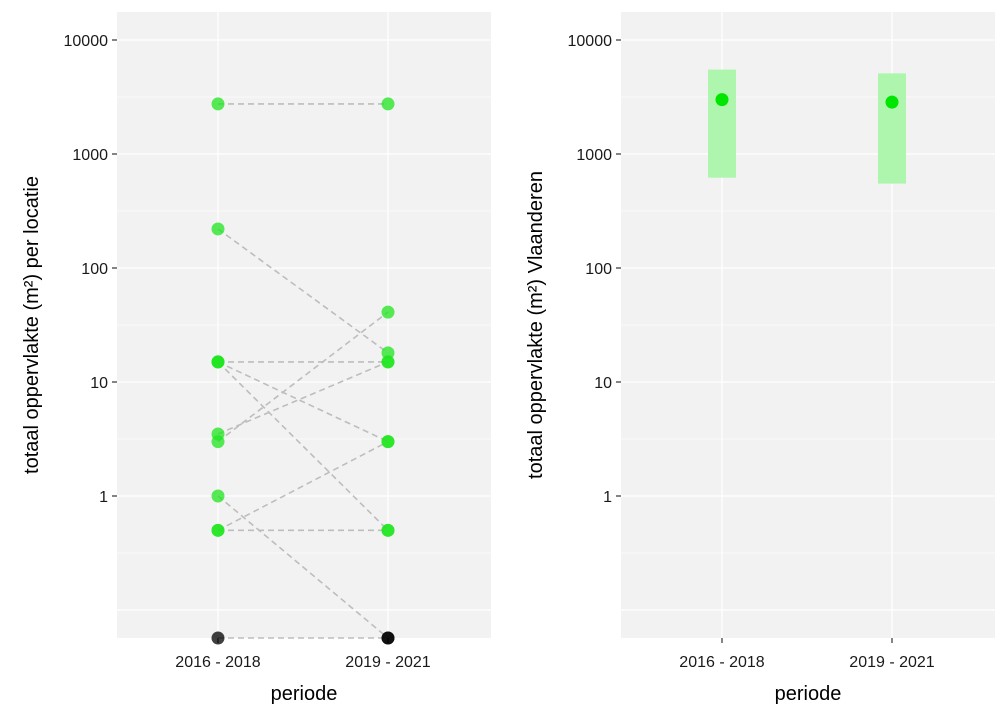 The width and height of the screenshot is (1008, 720). What do you see at coordinates (536, 325) in the screenshot?
I see `y-axis-title: totaal oppervlakte (m²) Vlaanderen` at bounding box center [536, 325].